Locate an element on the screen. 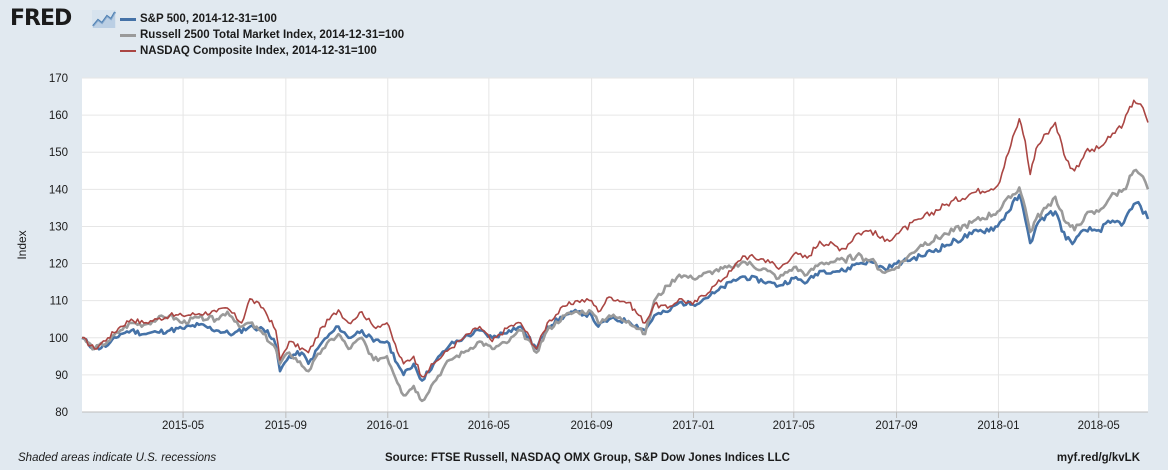  legend-item-nasdaq: NASDAQ Composite Index, 2014-12-31=100 is located at coordinates (262, 51).